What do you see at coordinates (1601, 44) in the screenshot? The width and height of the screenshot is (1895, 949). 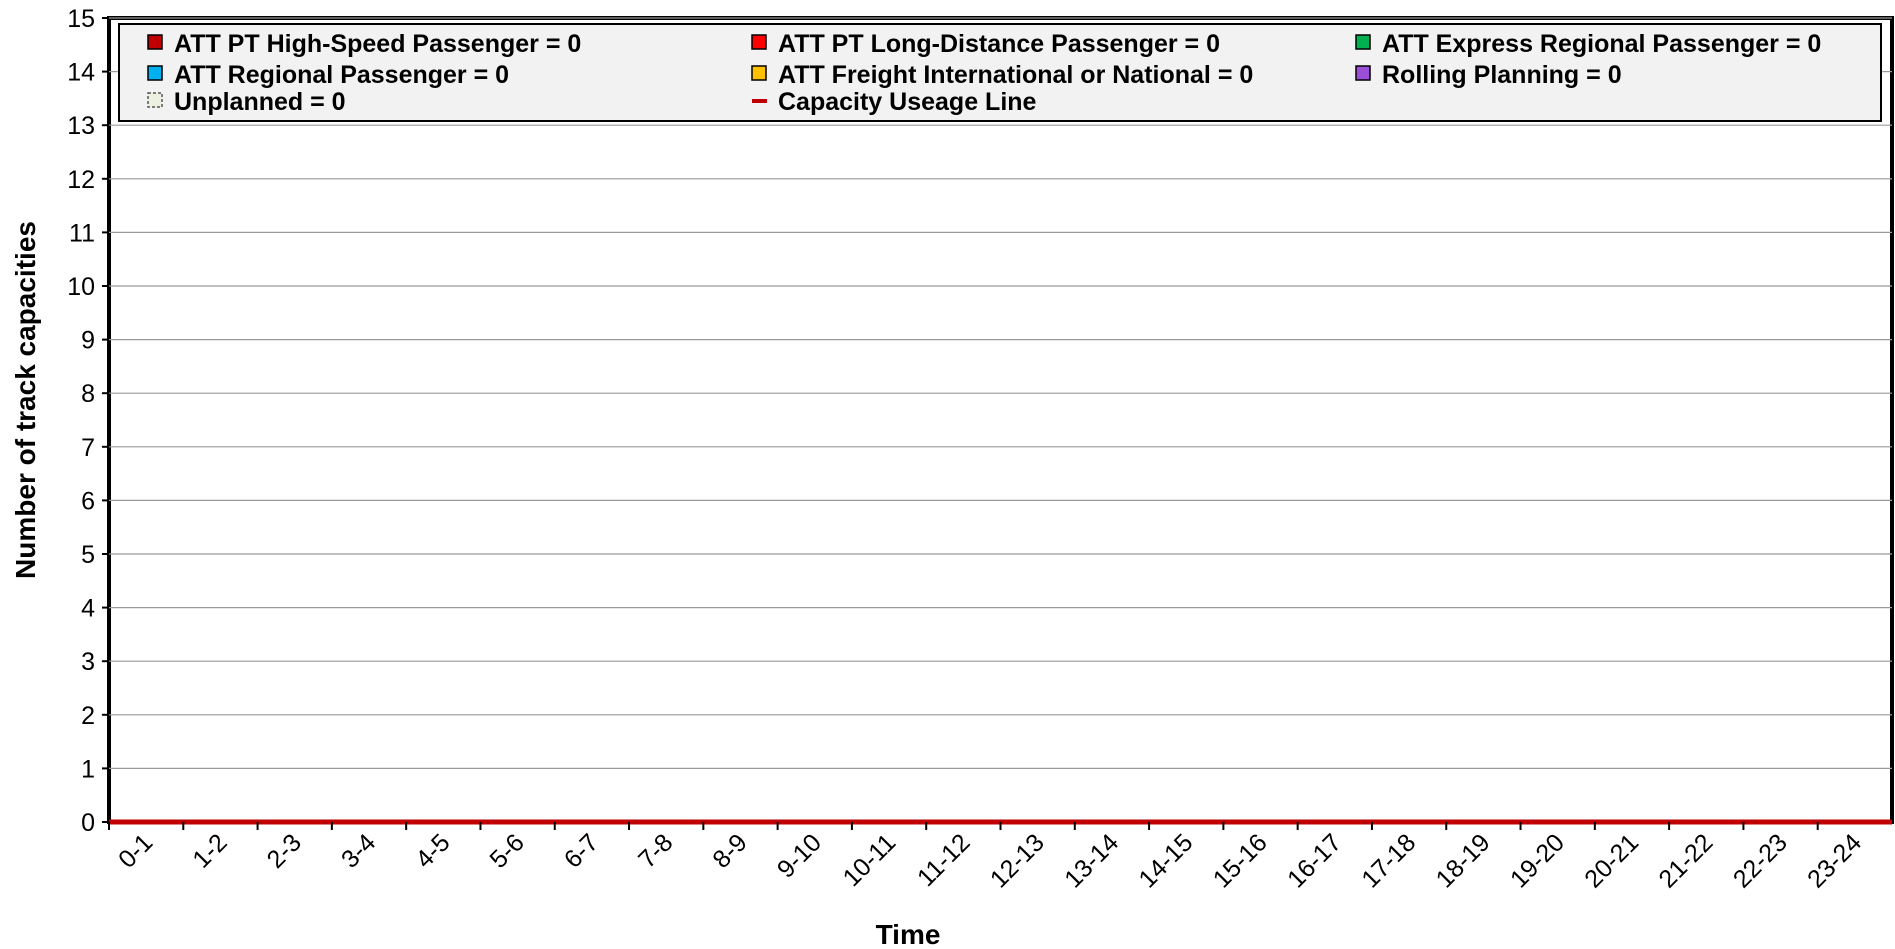 I see `legend-label: ATT Express Regional Passenger = 0` at bounding box center [1601, 44].